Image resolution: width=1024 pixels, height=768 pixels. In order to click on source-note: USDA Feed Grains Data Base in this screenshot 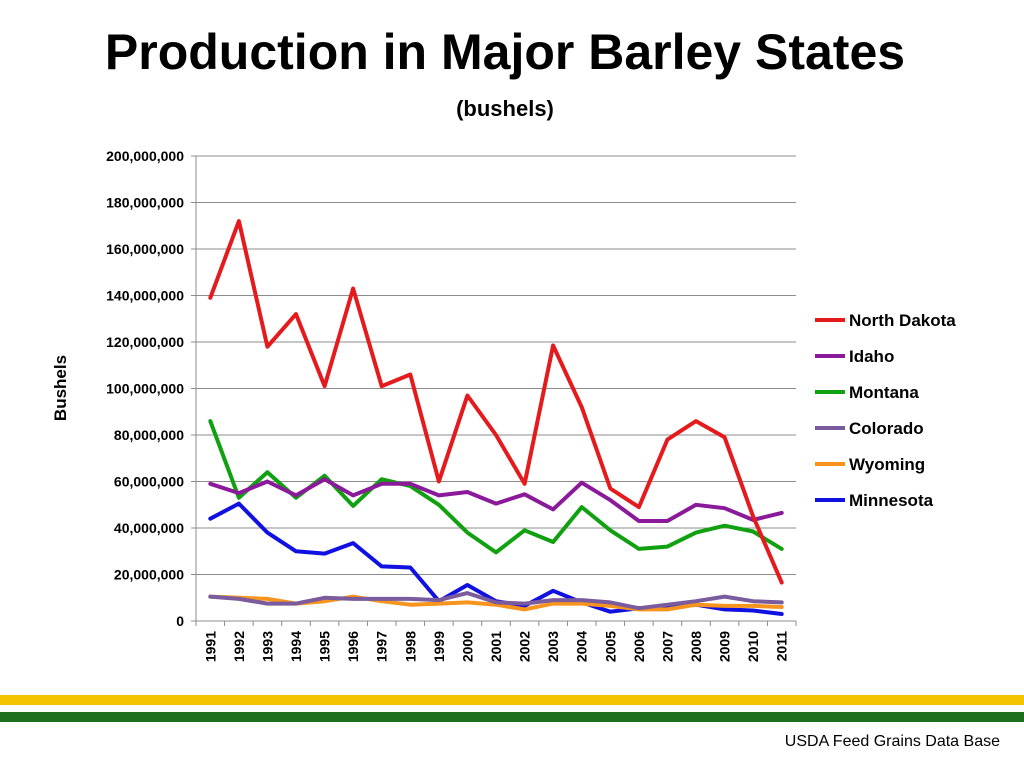, I will do `click(892, 741)`.